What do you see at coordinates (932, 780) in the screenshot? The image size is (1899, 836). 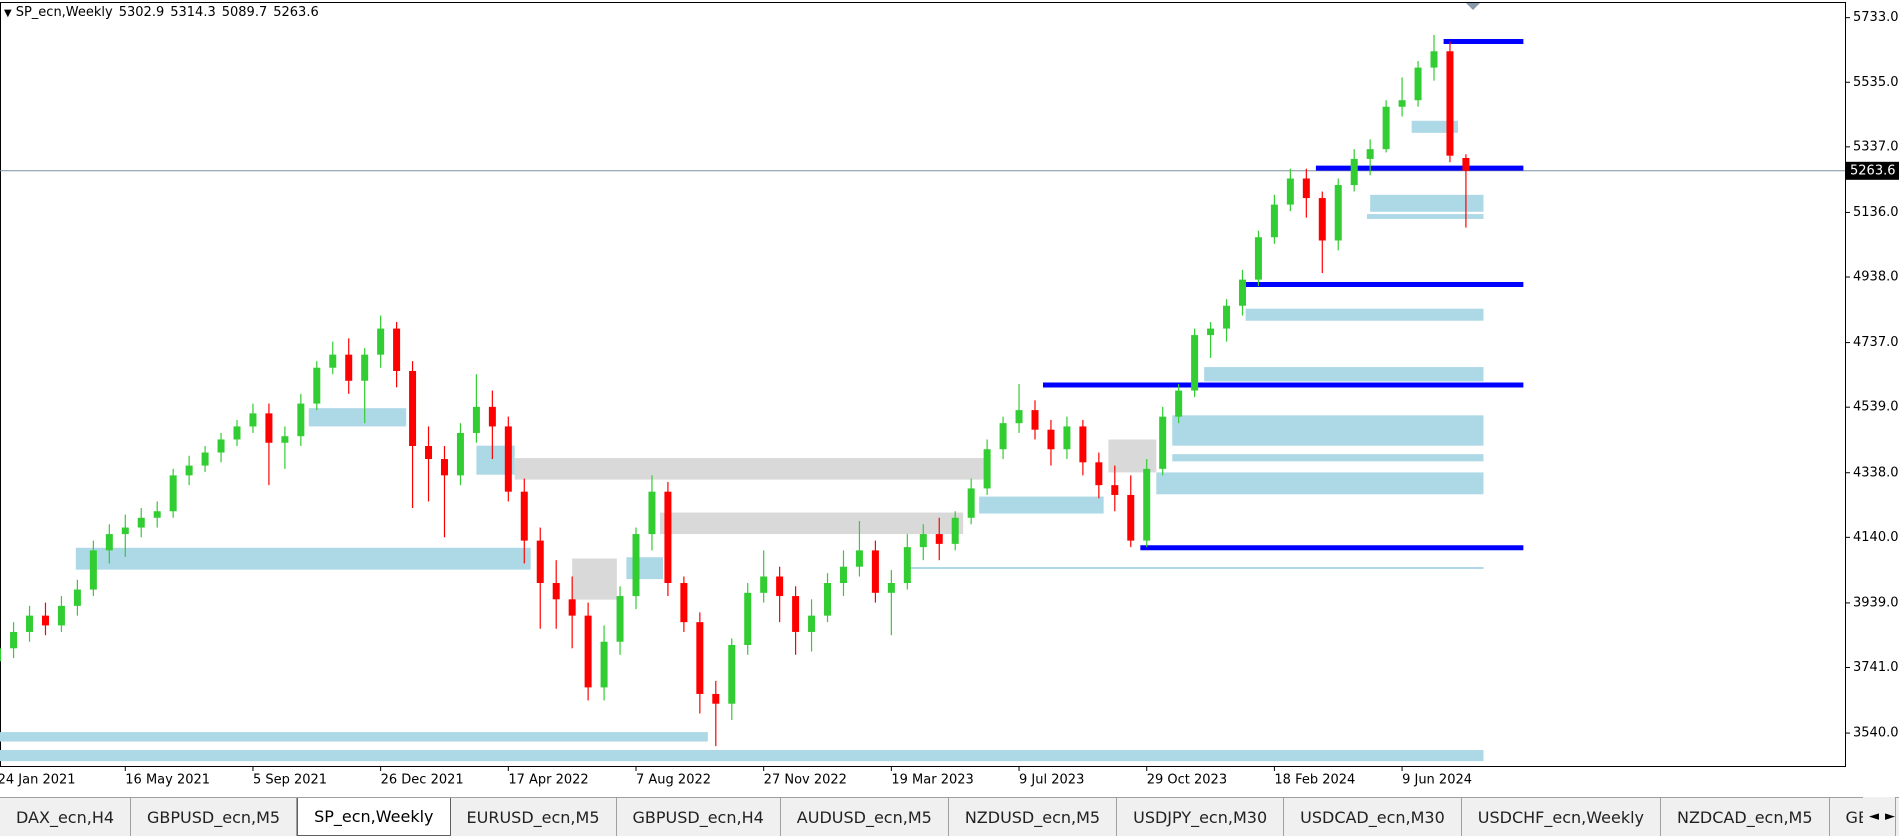 I see `x-tick-label: 19 Mar 2023` at bounding box center [932, 780].